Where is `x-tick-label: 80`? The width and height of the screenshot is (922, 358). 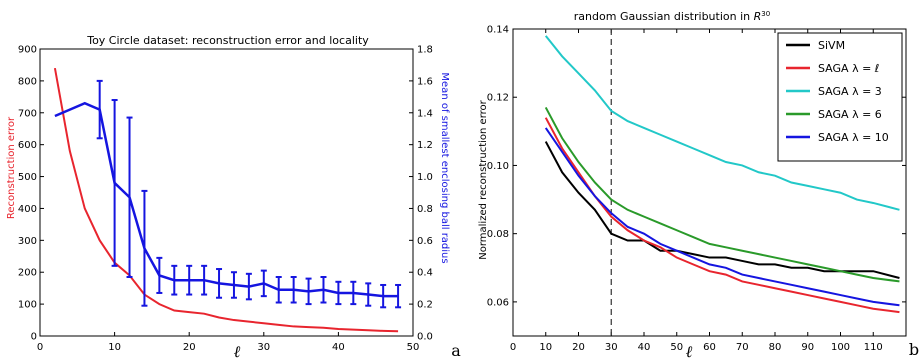 x-tick-label: 80 is located at coordinates (775, 347).